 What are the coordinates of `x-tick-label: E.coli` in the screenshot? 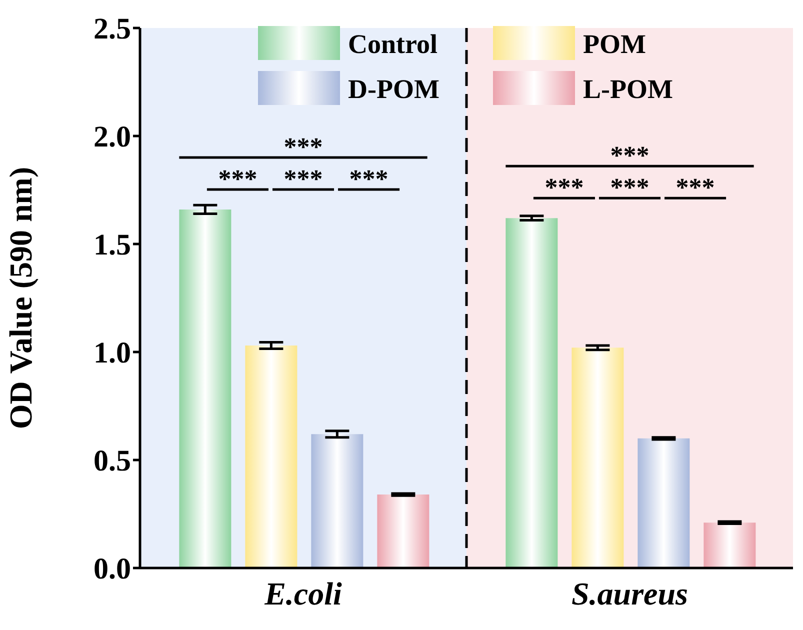 It's located at (303, 594).